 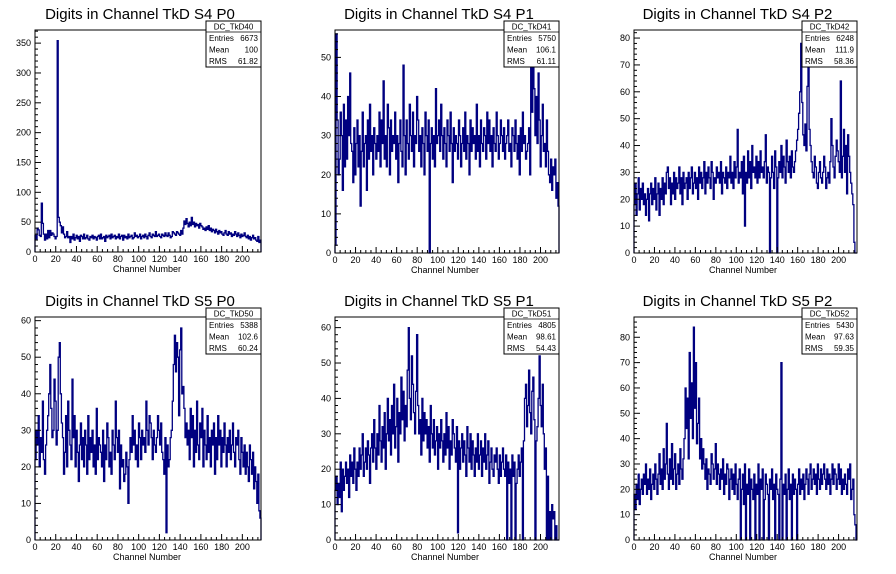 What do you see at coordinates (23, 133) in the screenshot?
I see `y-tick-label: 200` at bounding box center [23, 133].